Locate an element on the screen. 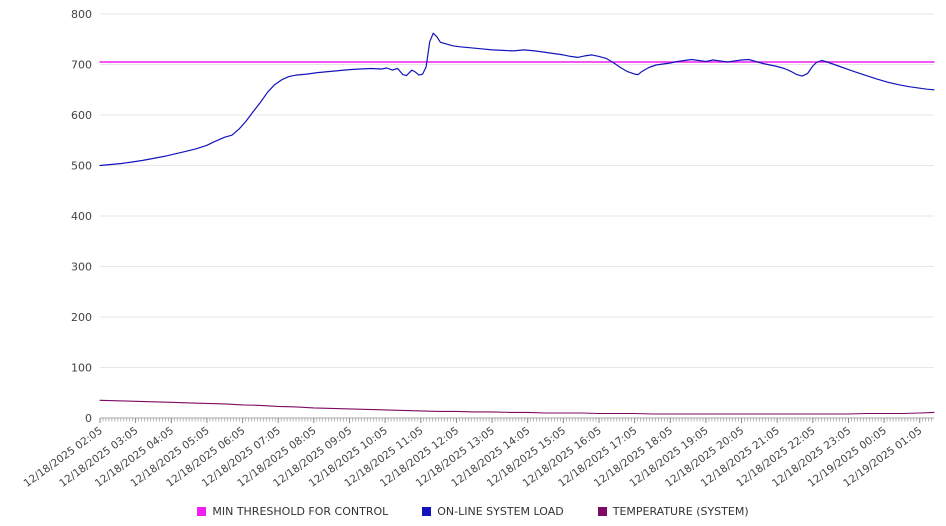 The width and height of the screenshot is (946, 526). svg-text: 0 is located at coordinates (88, 418).